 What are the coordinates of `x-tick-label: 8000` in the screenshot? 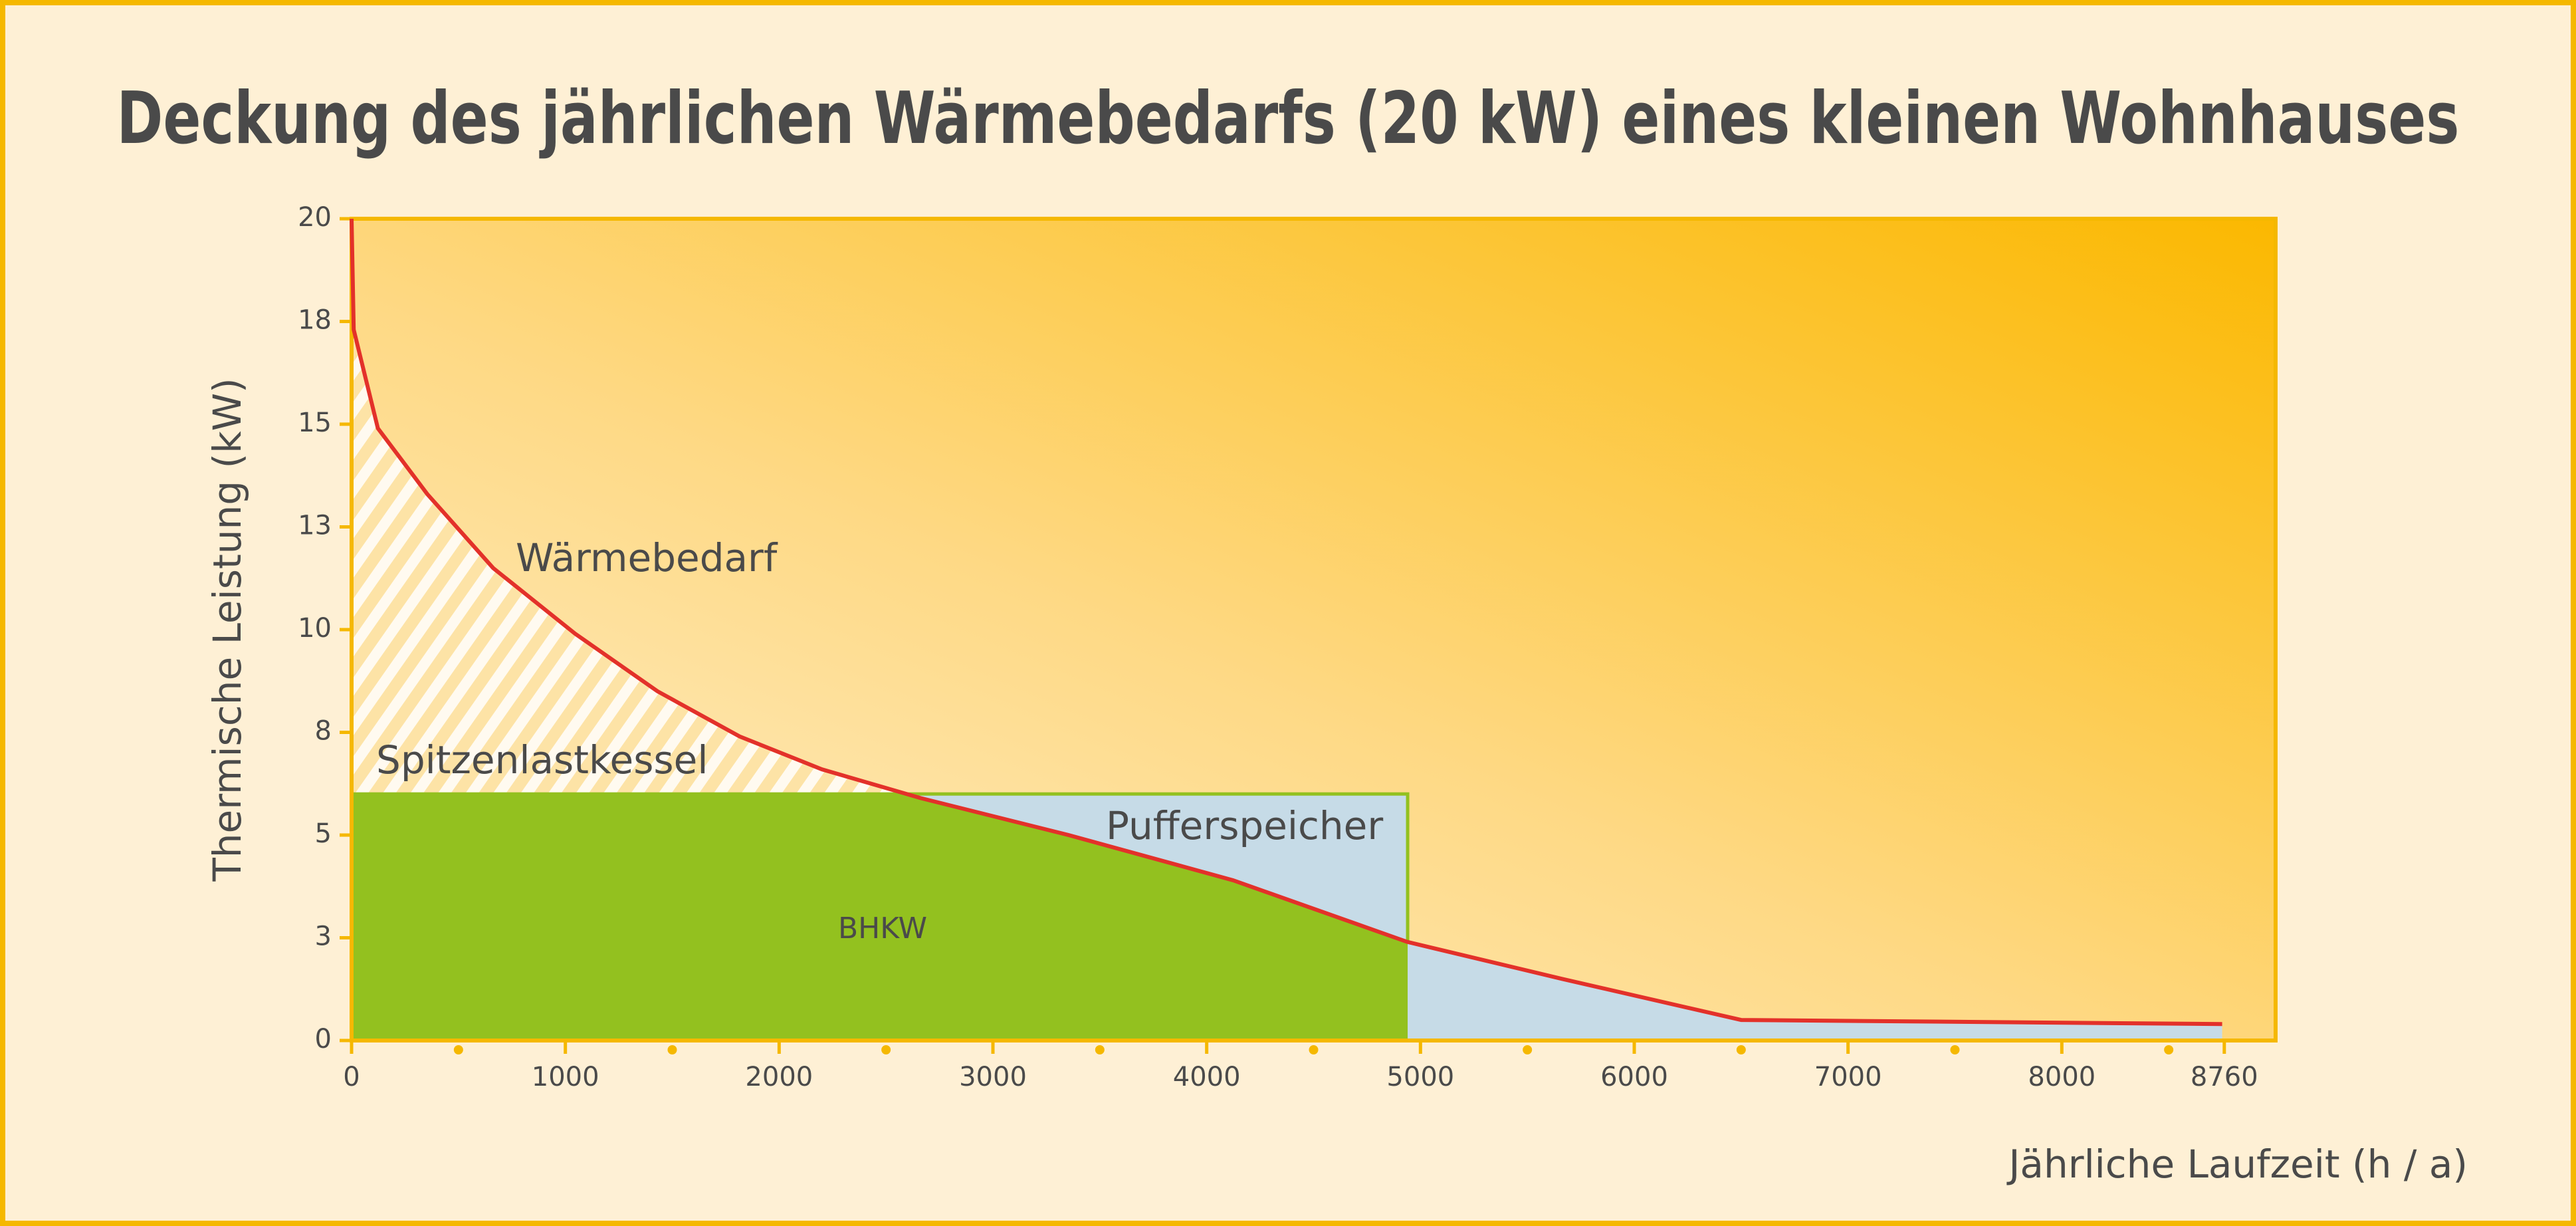 It's located at (2061, 1077).